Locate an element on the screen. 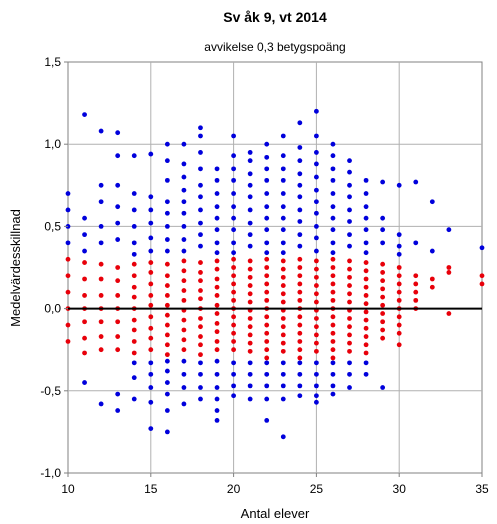 The image size is (497, 524). y-tick-label: -0,5 is located at coordinates (50, 391).